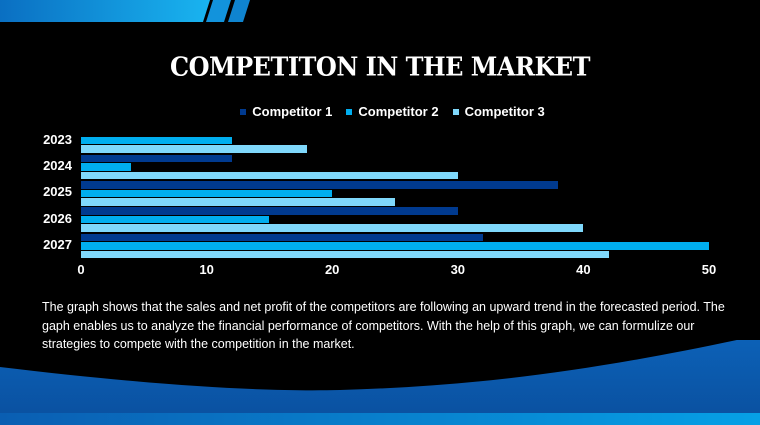 The width and height of the screenshot is (760, 425). What do you see at coordinates (398, 111) in the screenshot?
I see `legend-label: Competitor 2` at bounding box center [398, 111].